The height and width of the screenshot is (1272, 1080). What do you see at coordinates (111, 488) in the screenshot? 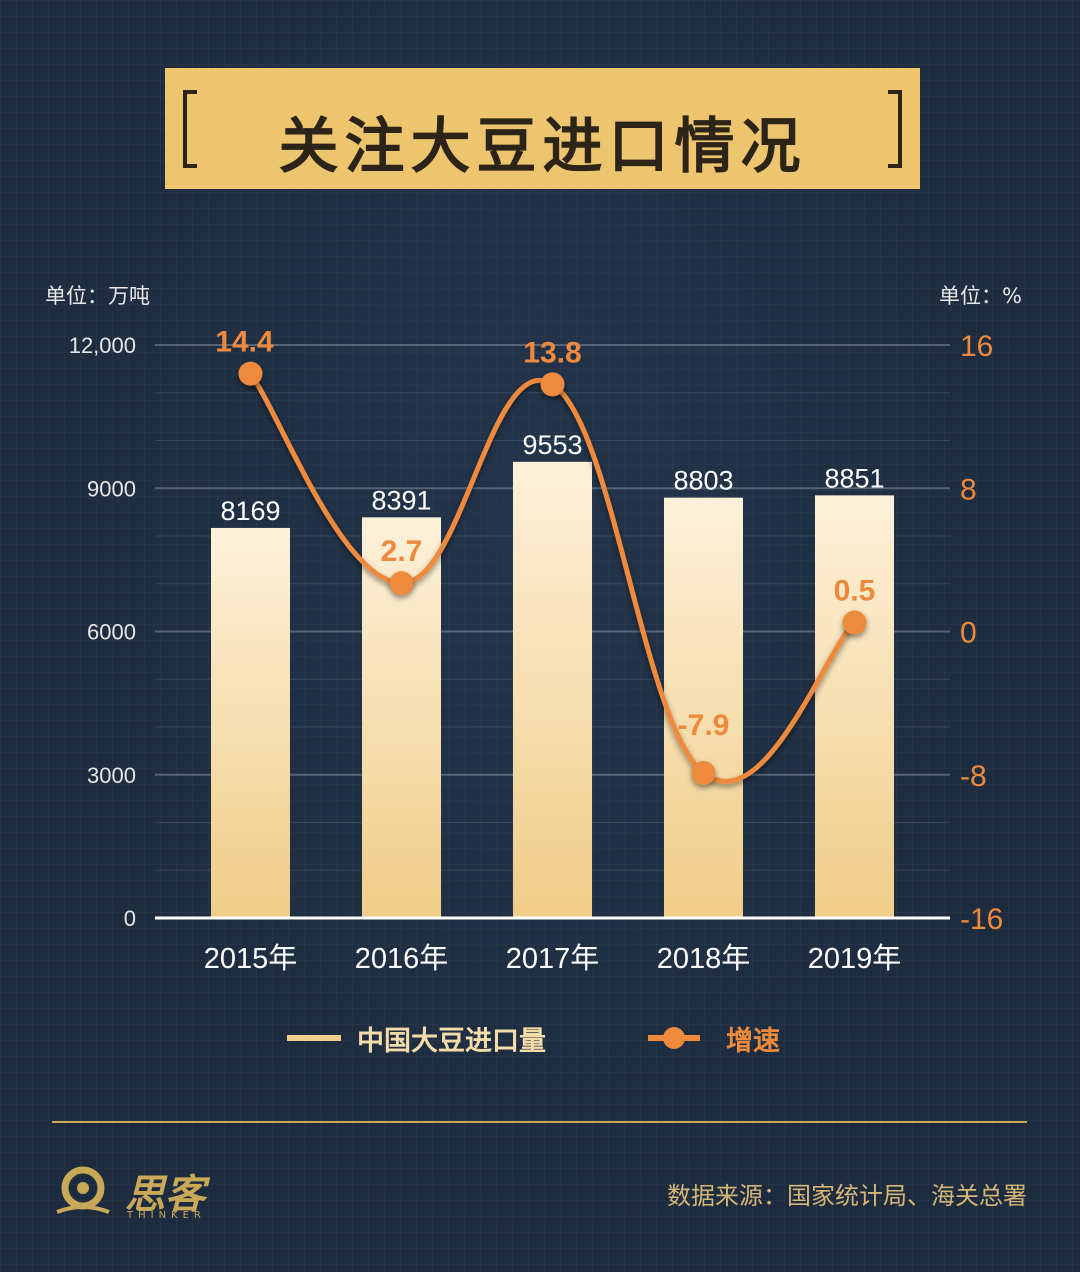
I see `left-axis-tick-label: 9000` at bounding box center [111, 488].